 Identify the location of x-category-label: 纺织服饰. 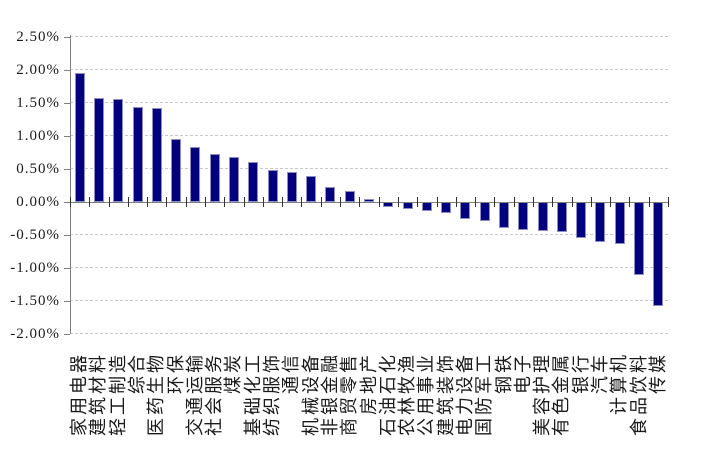
(273, 394).